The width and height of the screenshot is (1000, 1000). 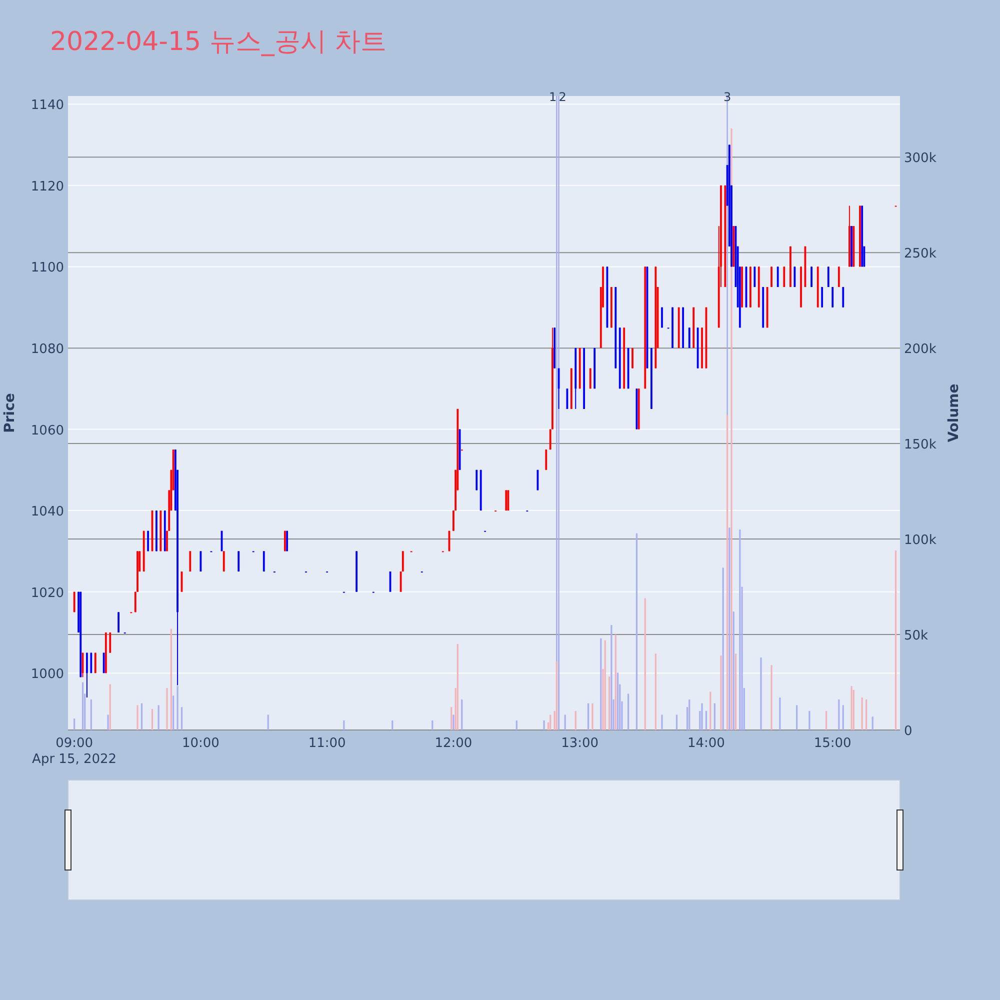 I want to click on y-tick-label: 1140, so click(x=47, y=106).